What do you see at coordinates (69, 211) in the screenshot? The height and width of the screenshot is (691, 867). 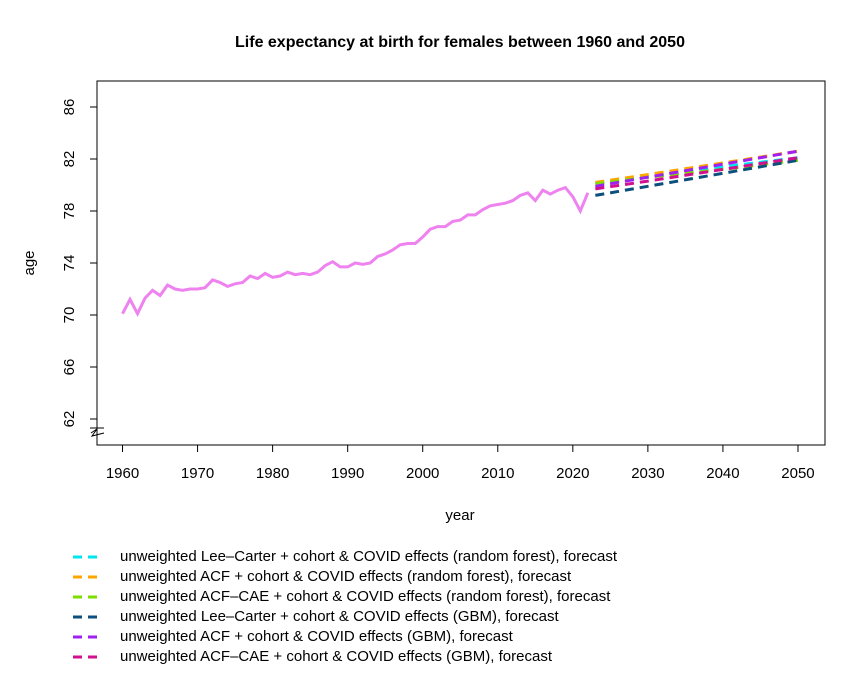 I see `y-tick-label: 78` at bounding box center [69, 211].